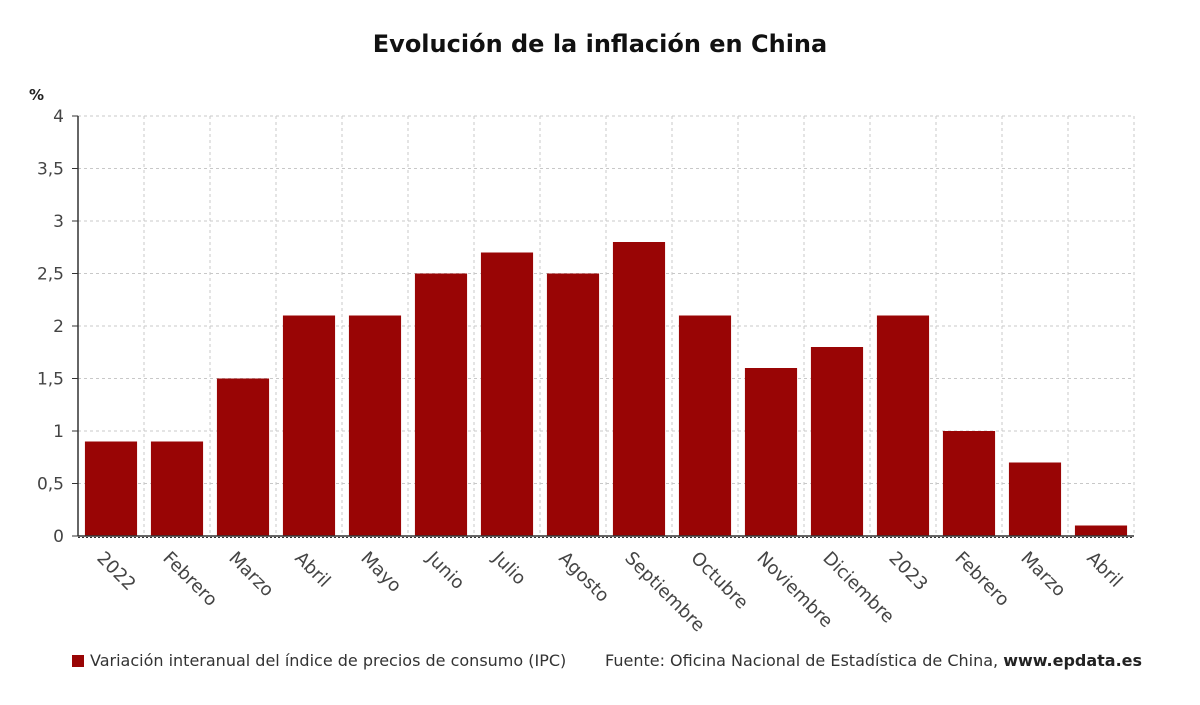 Image resolution: width=1200 pixels, height=705 pixels. What do you see at coordinates (50, 275) in the screenshot?
I see `y-tick-label: 2,5` at bounding box center [50, 275].